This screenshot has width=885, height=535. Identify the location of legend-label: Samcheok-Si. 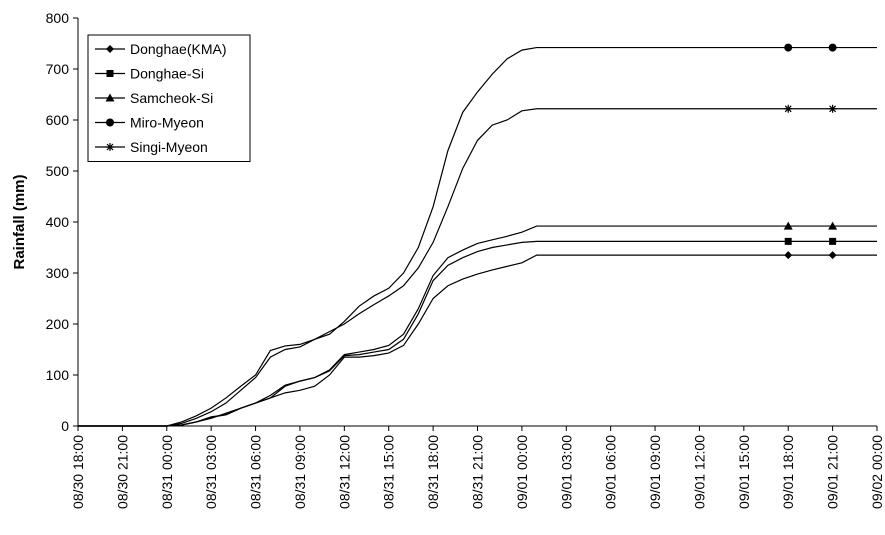
(171, 98).